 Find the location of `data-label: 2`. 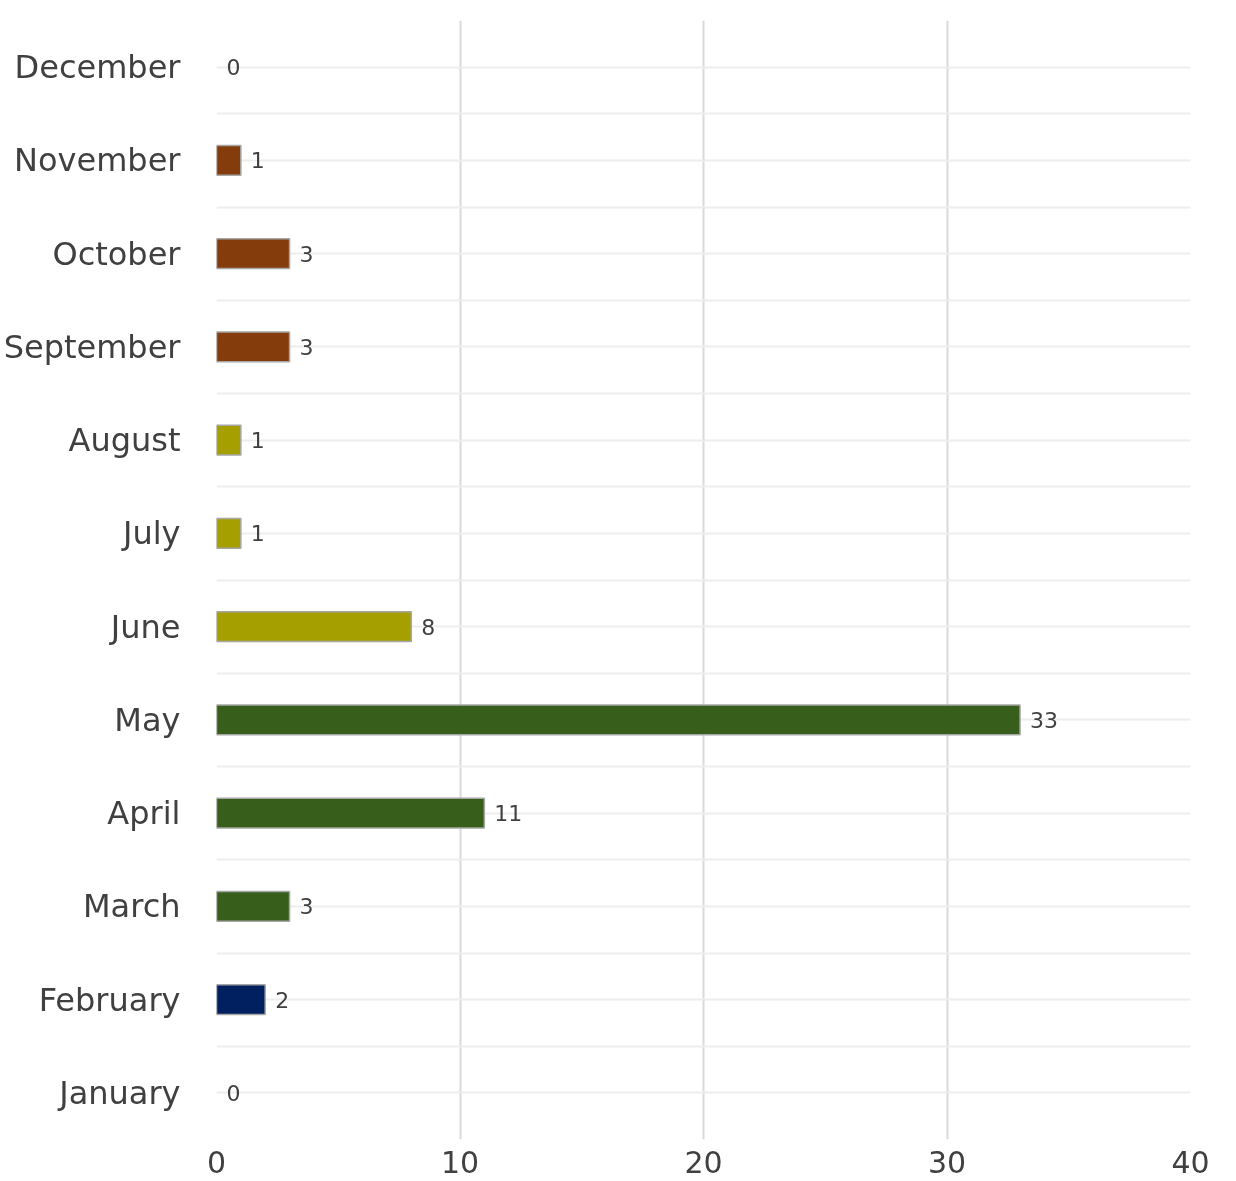

data-label: 2 is located at coordinates (282, 1000).